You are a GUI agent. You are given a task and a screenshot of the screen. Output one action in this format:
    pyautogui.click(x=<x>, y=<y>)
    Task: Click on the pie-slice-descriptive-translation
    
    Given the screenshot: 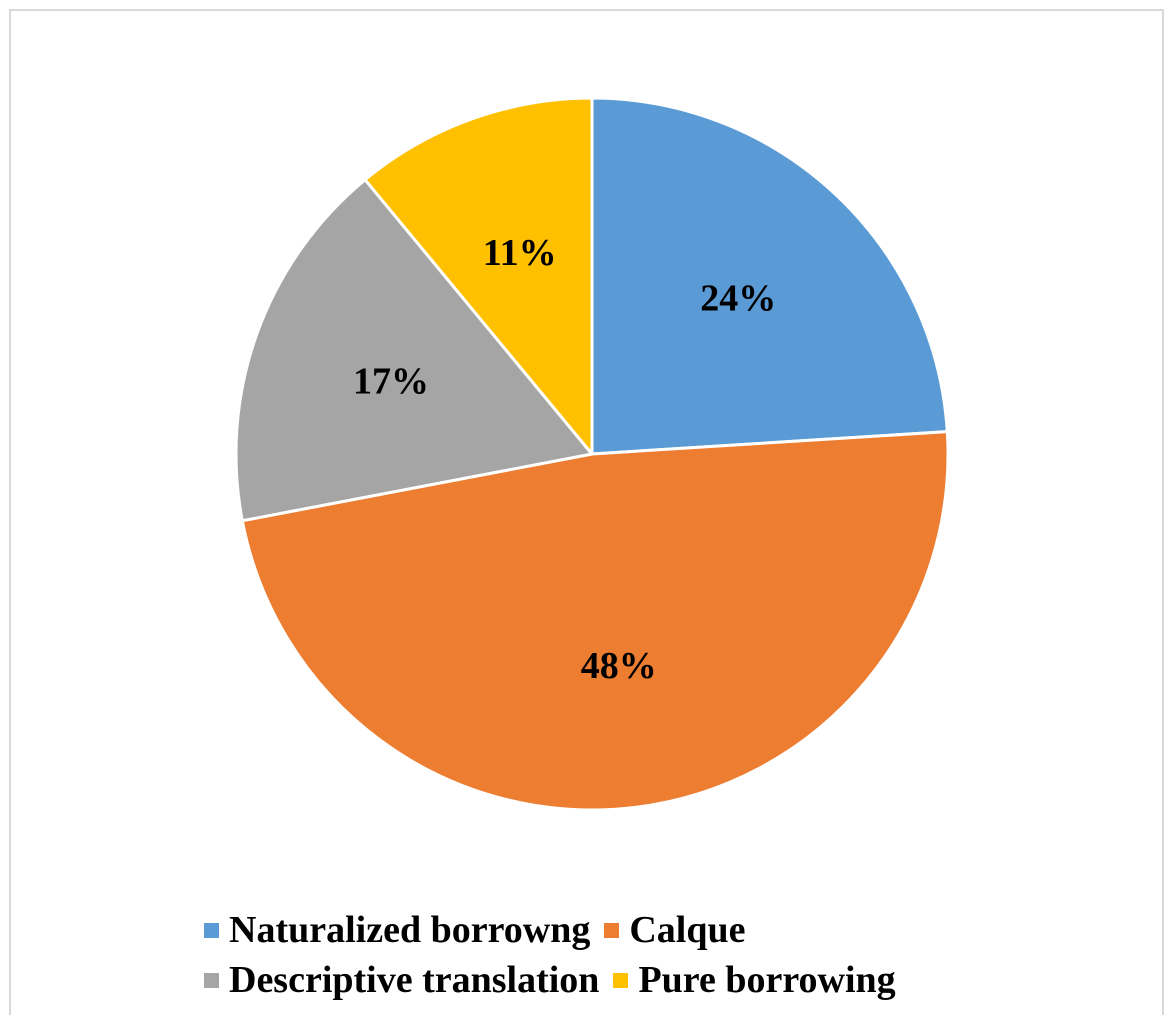 What is the action you would take?
    pyautogui.click(x=414, y=350)
    